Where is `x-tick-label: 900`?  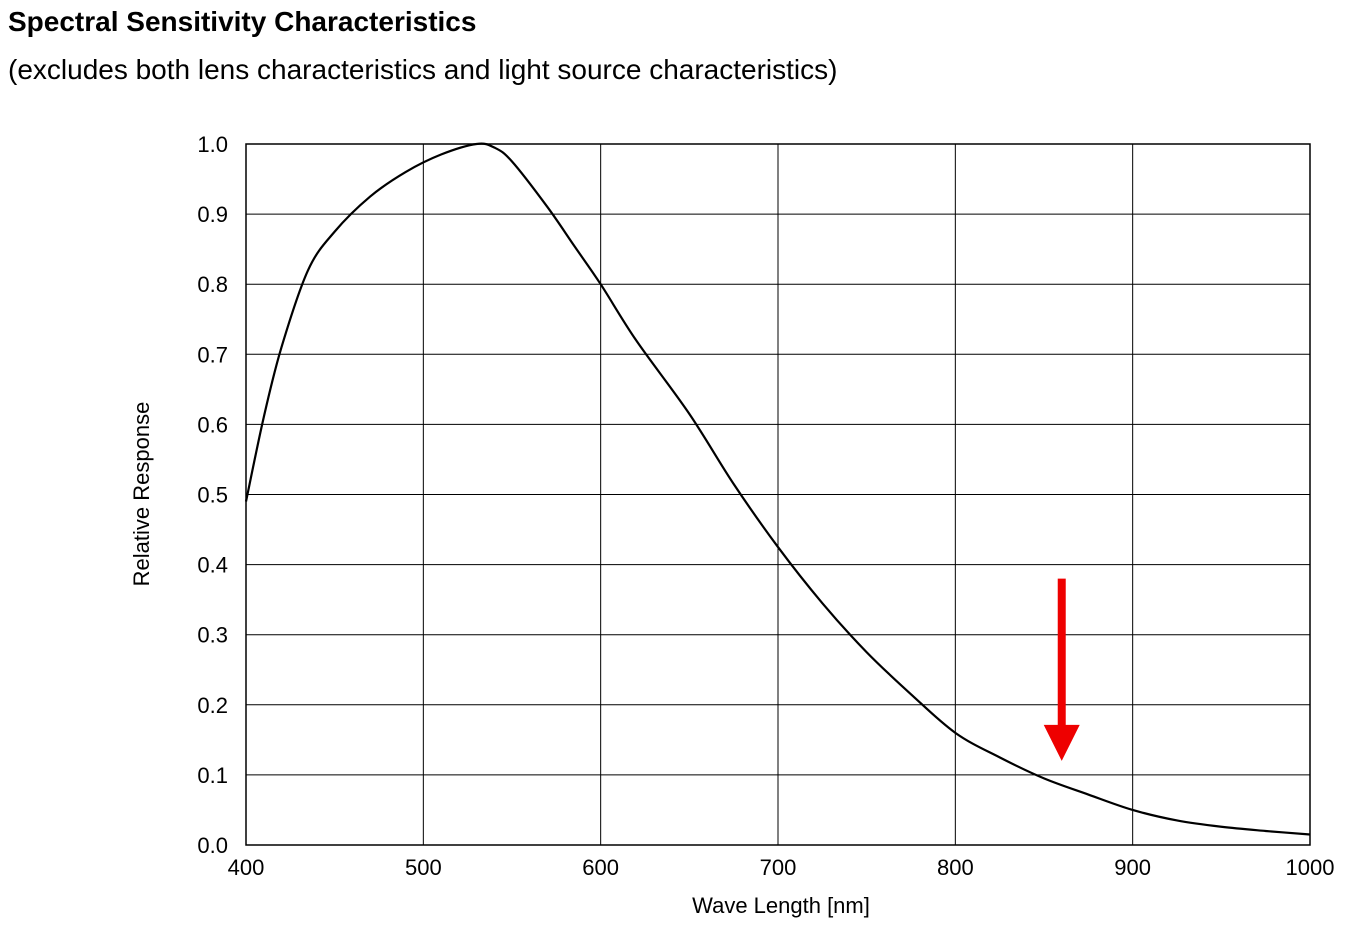 x-tick-label: 900 is located at coordinates (1132, 867).